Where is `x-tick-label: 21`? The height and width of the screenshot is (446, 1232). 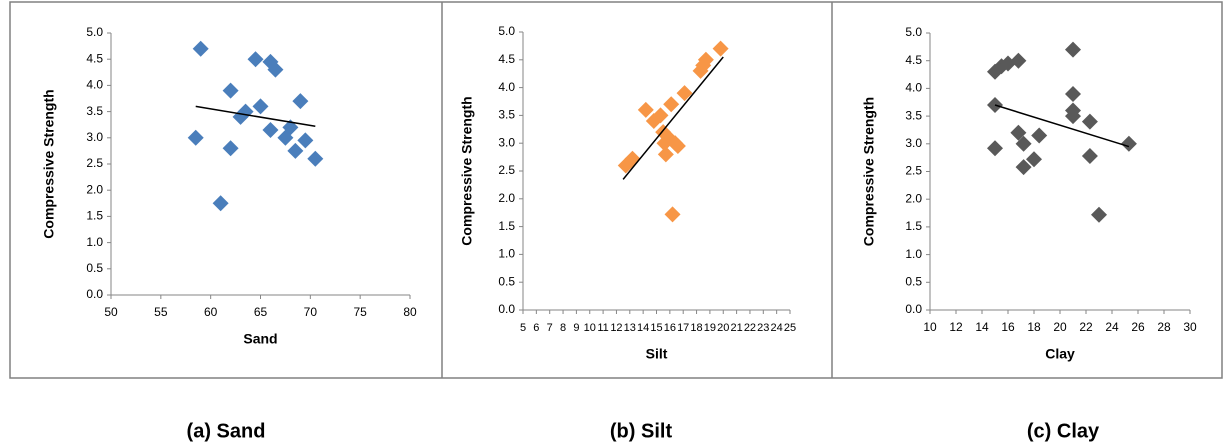 x-tick-label: 21 is located at coordinates (736, 328).